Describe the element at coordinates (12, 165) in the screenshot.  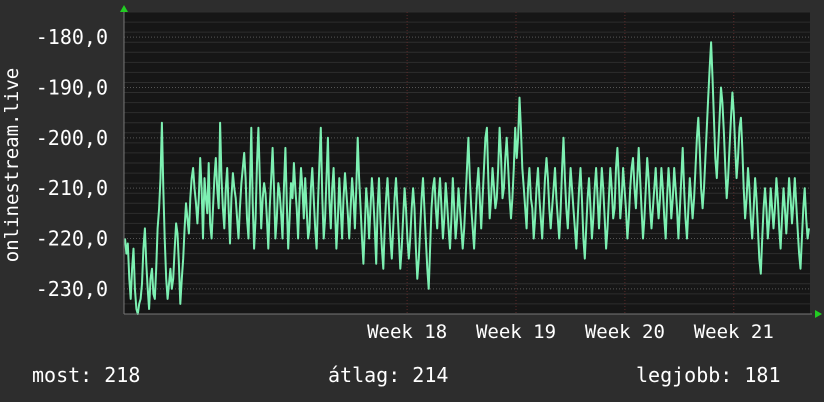
I see `y-axis-label: onlinestream.live` at that location.